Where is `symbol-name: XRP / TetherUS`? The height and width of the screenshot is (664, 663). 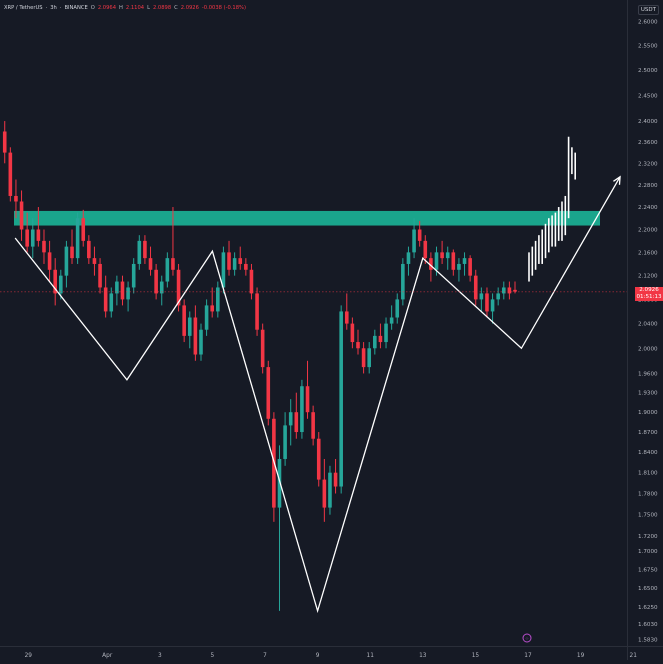
symbol-name: XRP / TetherUS is located at coordinates (23, 8).